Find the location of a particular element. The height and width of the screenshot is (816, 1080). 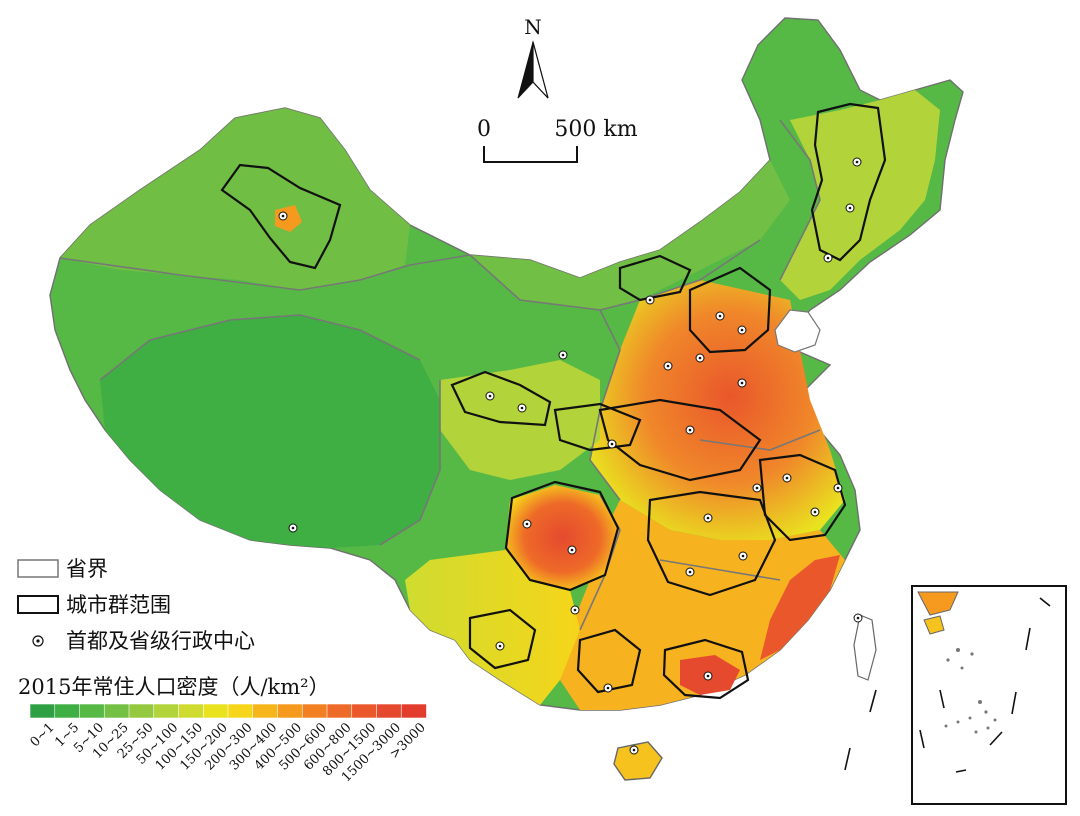

southwest-plateau is located at coordinates (492, 627).